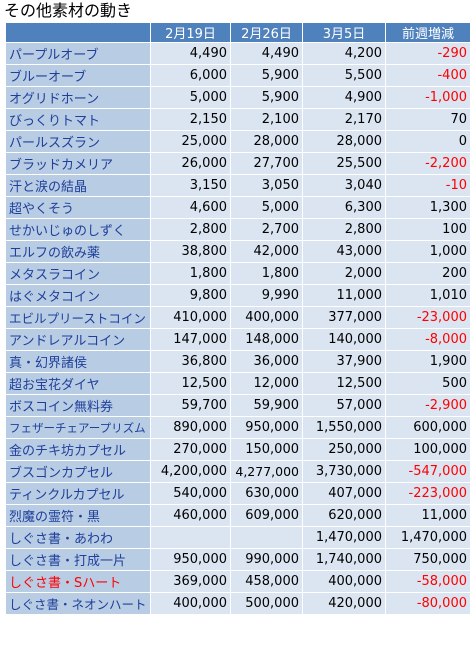  Describe the element at coordinates (344, 273) in the screenshot. I see `price-cell: 2,000` at that location.